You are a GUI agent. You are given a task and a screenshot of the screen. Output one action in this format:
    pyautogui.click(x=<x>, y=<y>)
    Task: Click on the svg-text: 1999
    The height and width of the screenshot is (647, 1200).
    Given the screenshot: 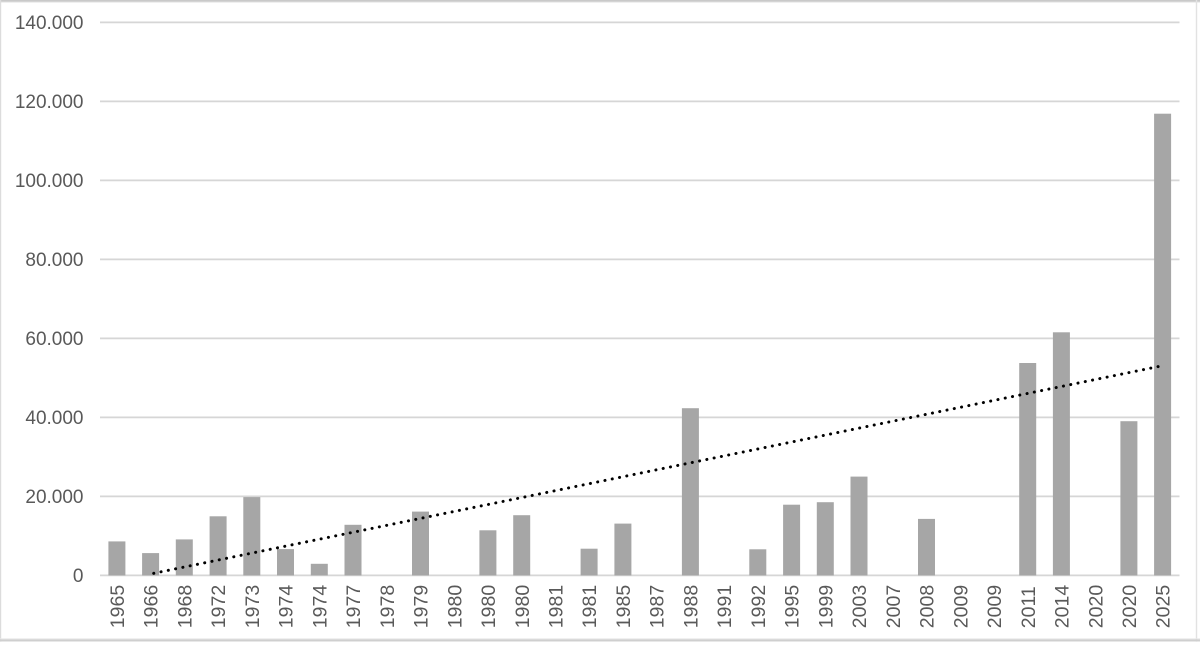 What is the action you would take?
    pyautogui.click(x=826, y=606)
    